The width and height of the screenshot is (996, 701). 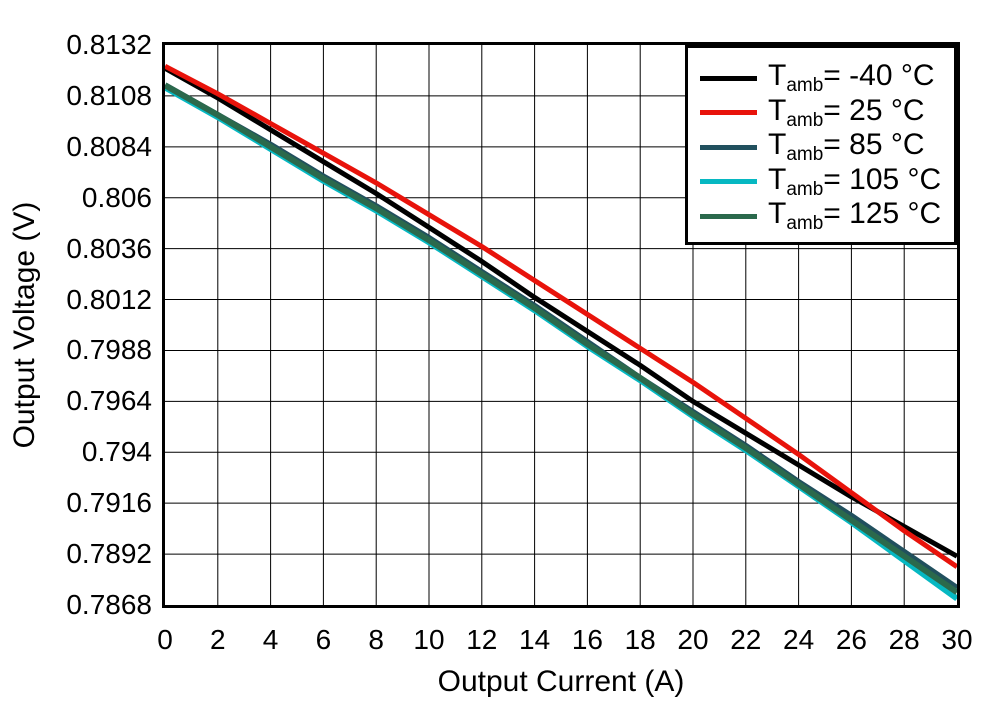 I want to click on y-tick-label: 0.7868, so click(x=109, y=604).